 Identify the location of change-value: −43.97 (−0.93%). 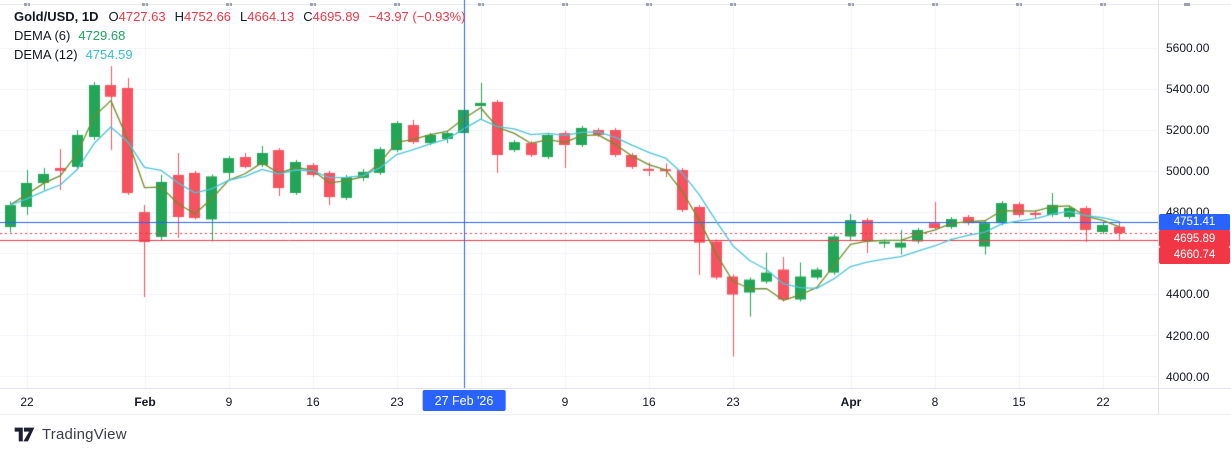
(417, 16).